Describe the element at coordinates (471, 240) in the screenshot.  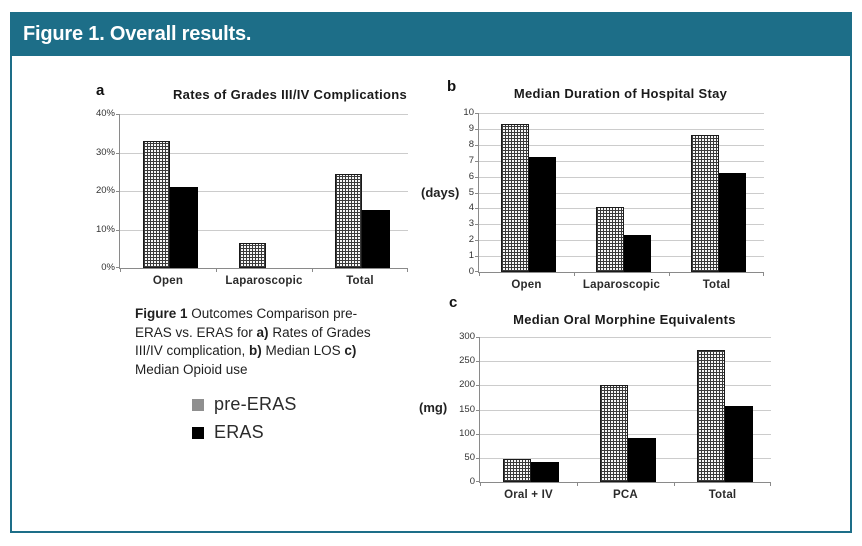
I see `y-tick-label: 2` at that location.